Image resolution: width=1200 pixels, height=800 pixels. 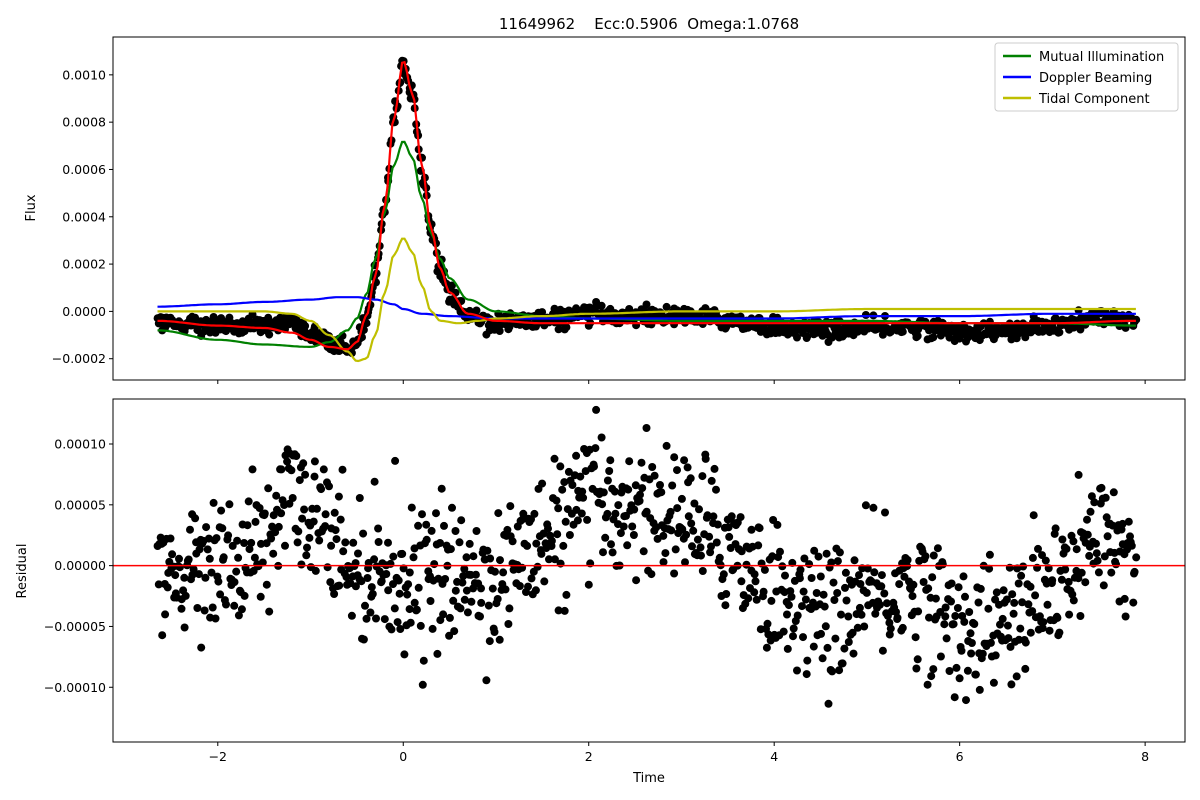 What do you see at coordinates (75, 687) in the screenshot?
I see `residual-ytick-label: −0.00010` at bounding box center [75, 687].